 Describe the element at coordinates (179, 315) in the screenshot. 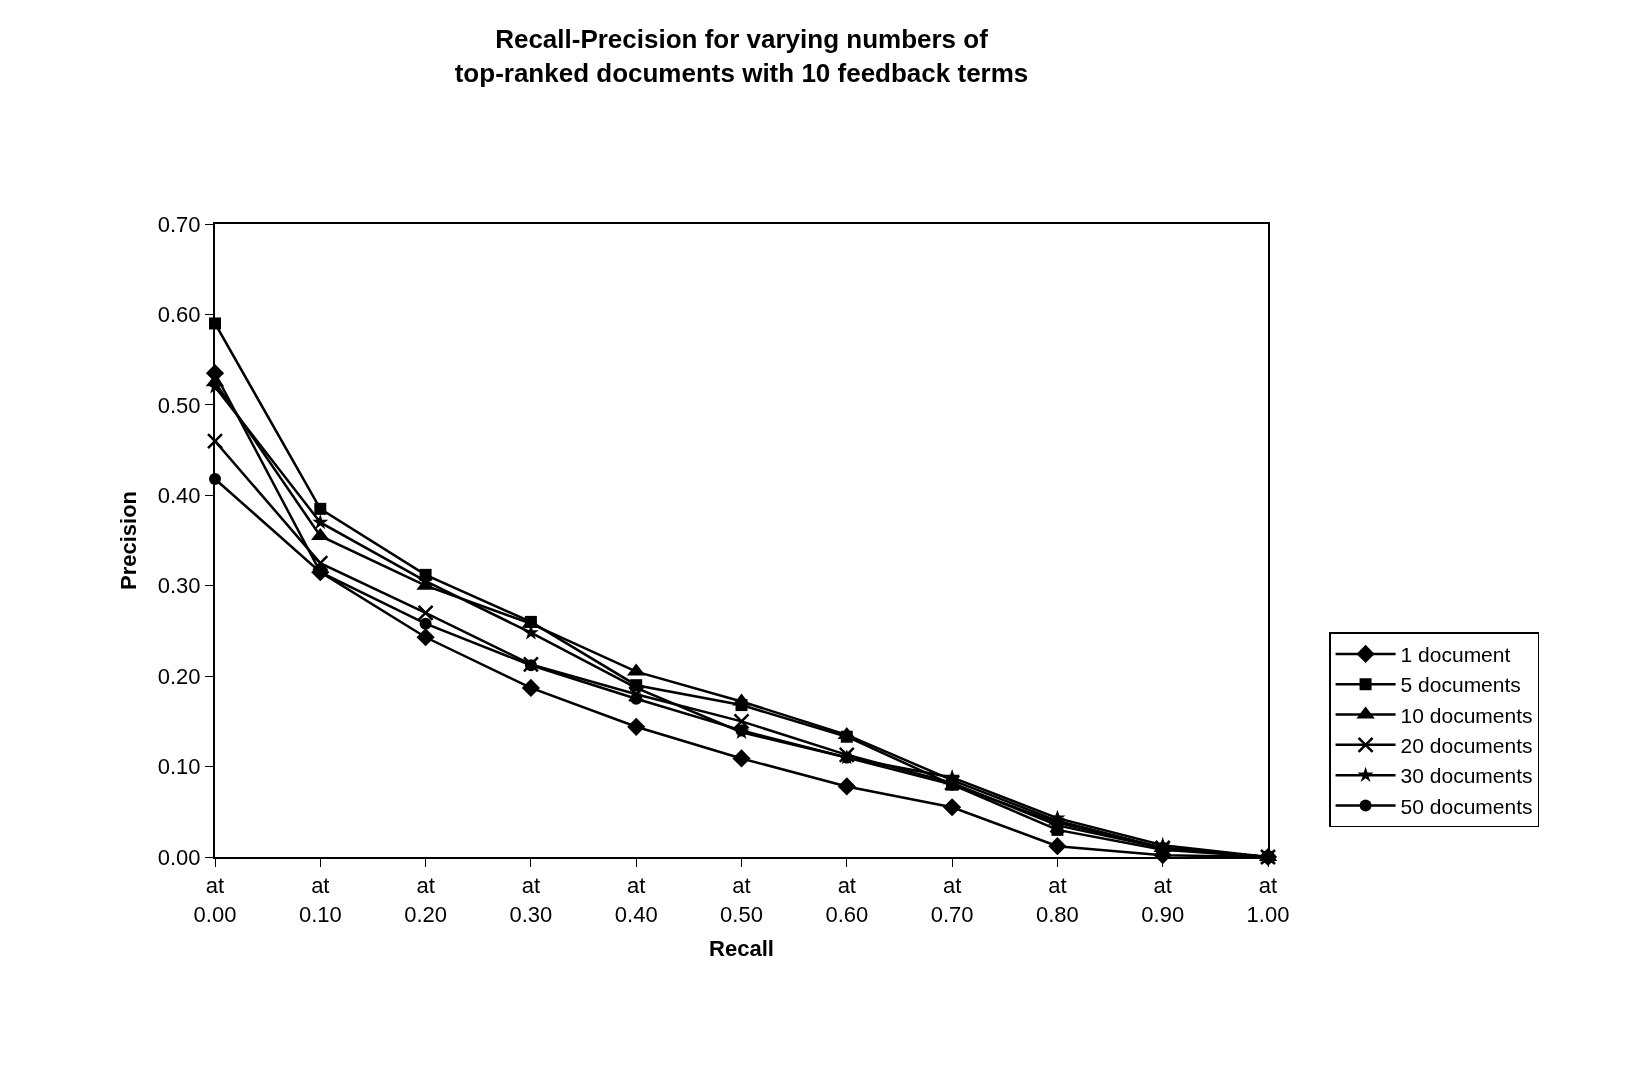

I see `y-tick-label: 0.60` at that location.